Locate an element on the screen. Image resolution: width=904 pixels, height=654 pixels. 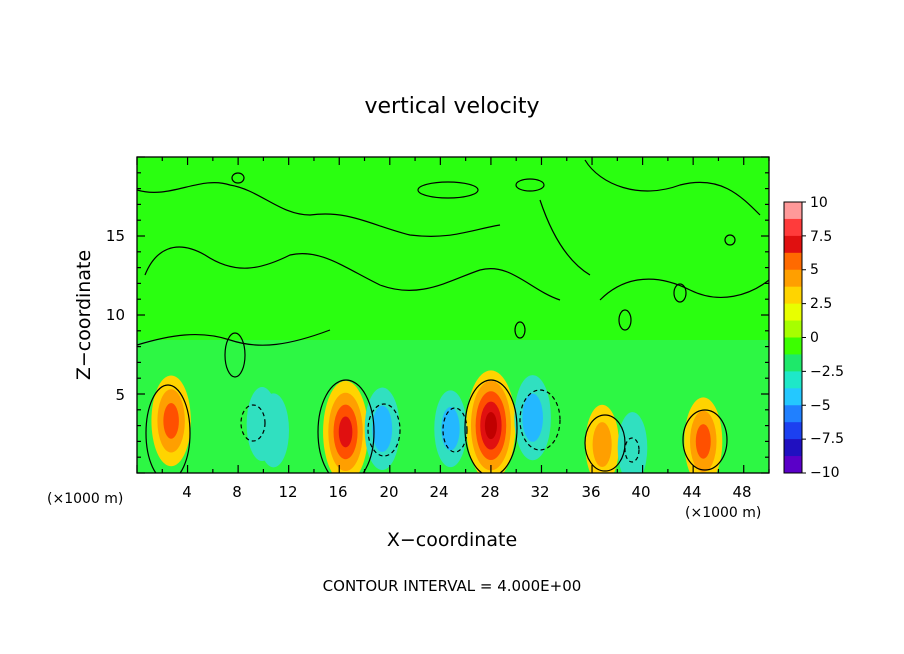
colorbar-swatches is located at coordinates (793, 338).